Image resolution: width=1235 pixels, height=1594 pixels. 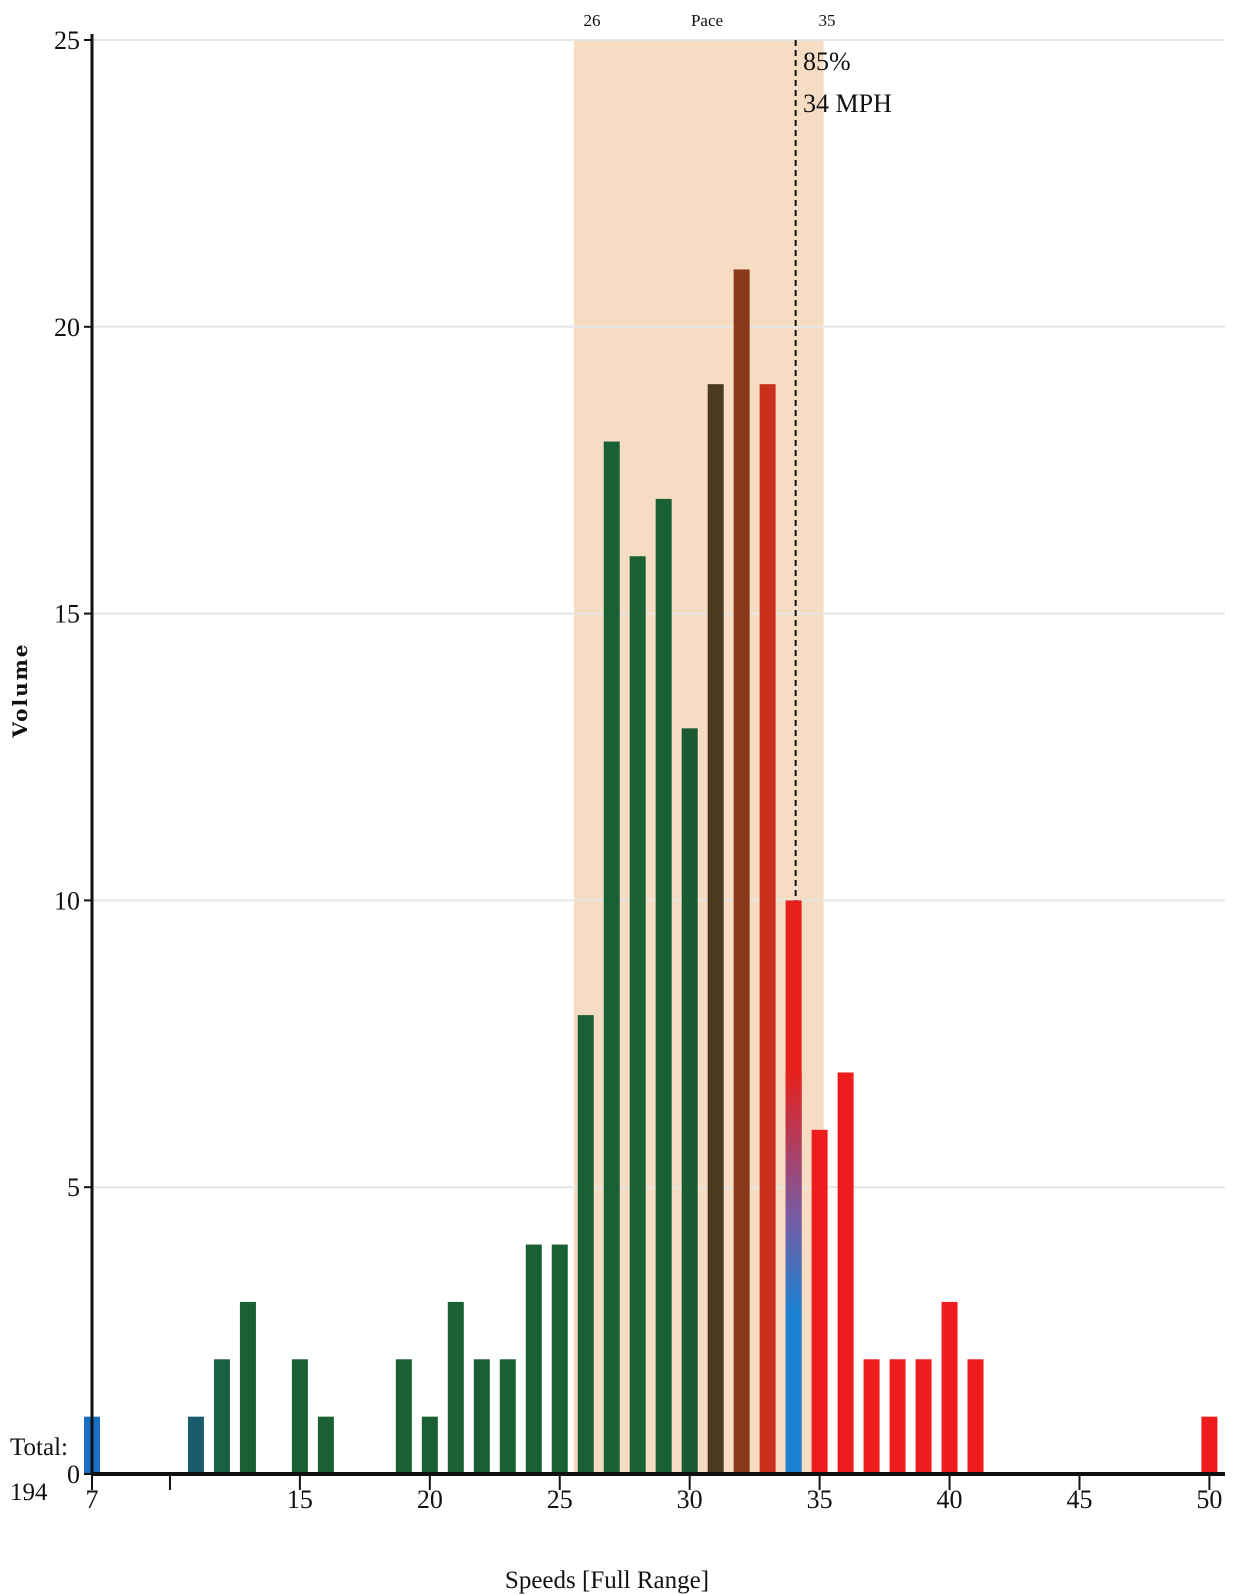 What do you see at coordinates (1209, 1499) in the screenshot?
I see `x-tick-label: 50` at bounding box center [1209, 1499].